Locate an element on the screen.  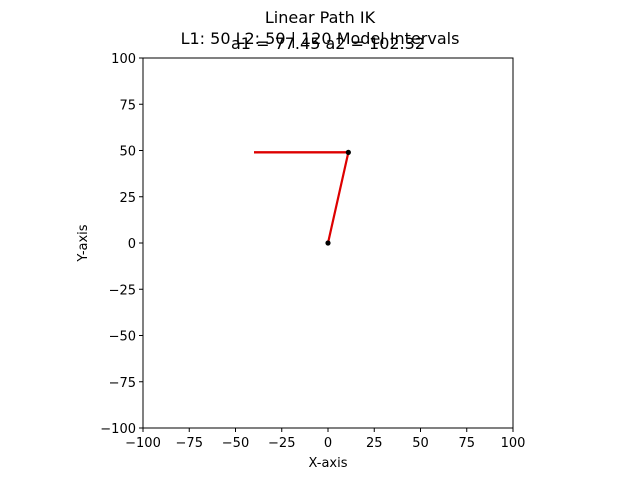
arm-links-line is located at coordinates (302, 197).